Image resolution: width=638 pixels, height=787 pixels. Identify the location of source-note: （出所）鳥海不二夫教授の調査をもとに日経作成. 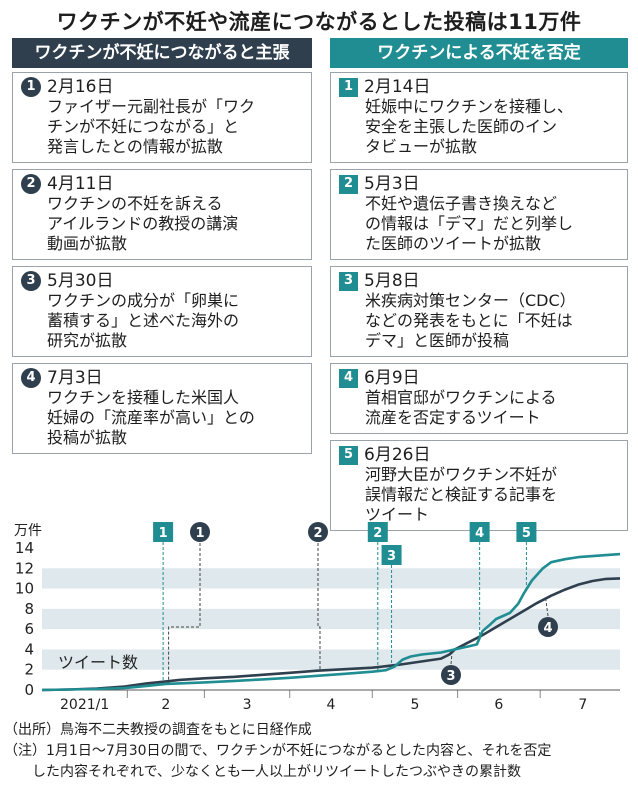
(158, 730).